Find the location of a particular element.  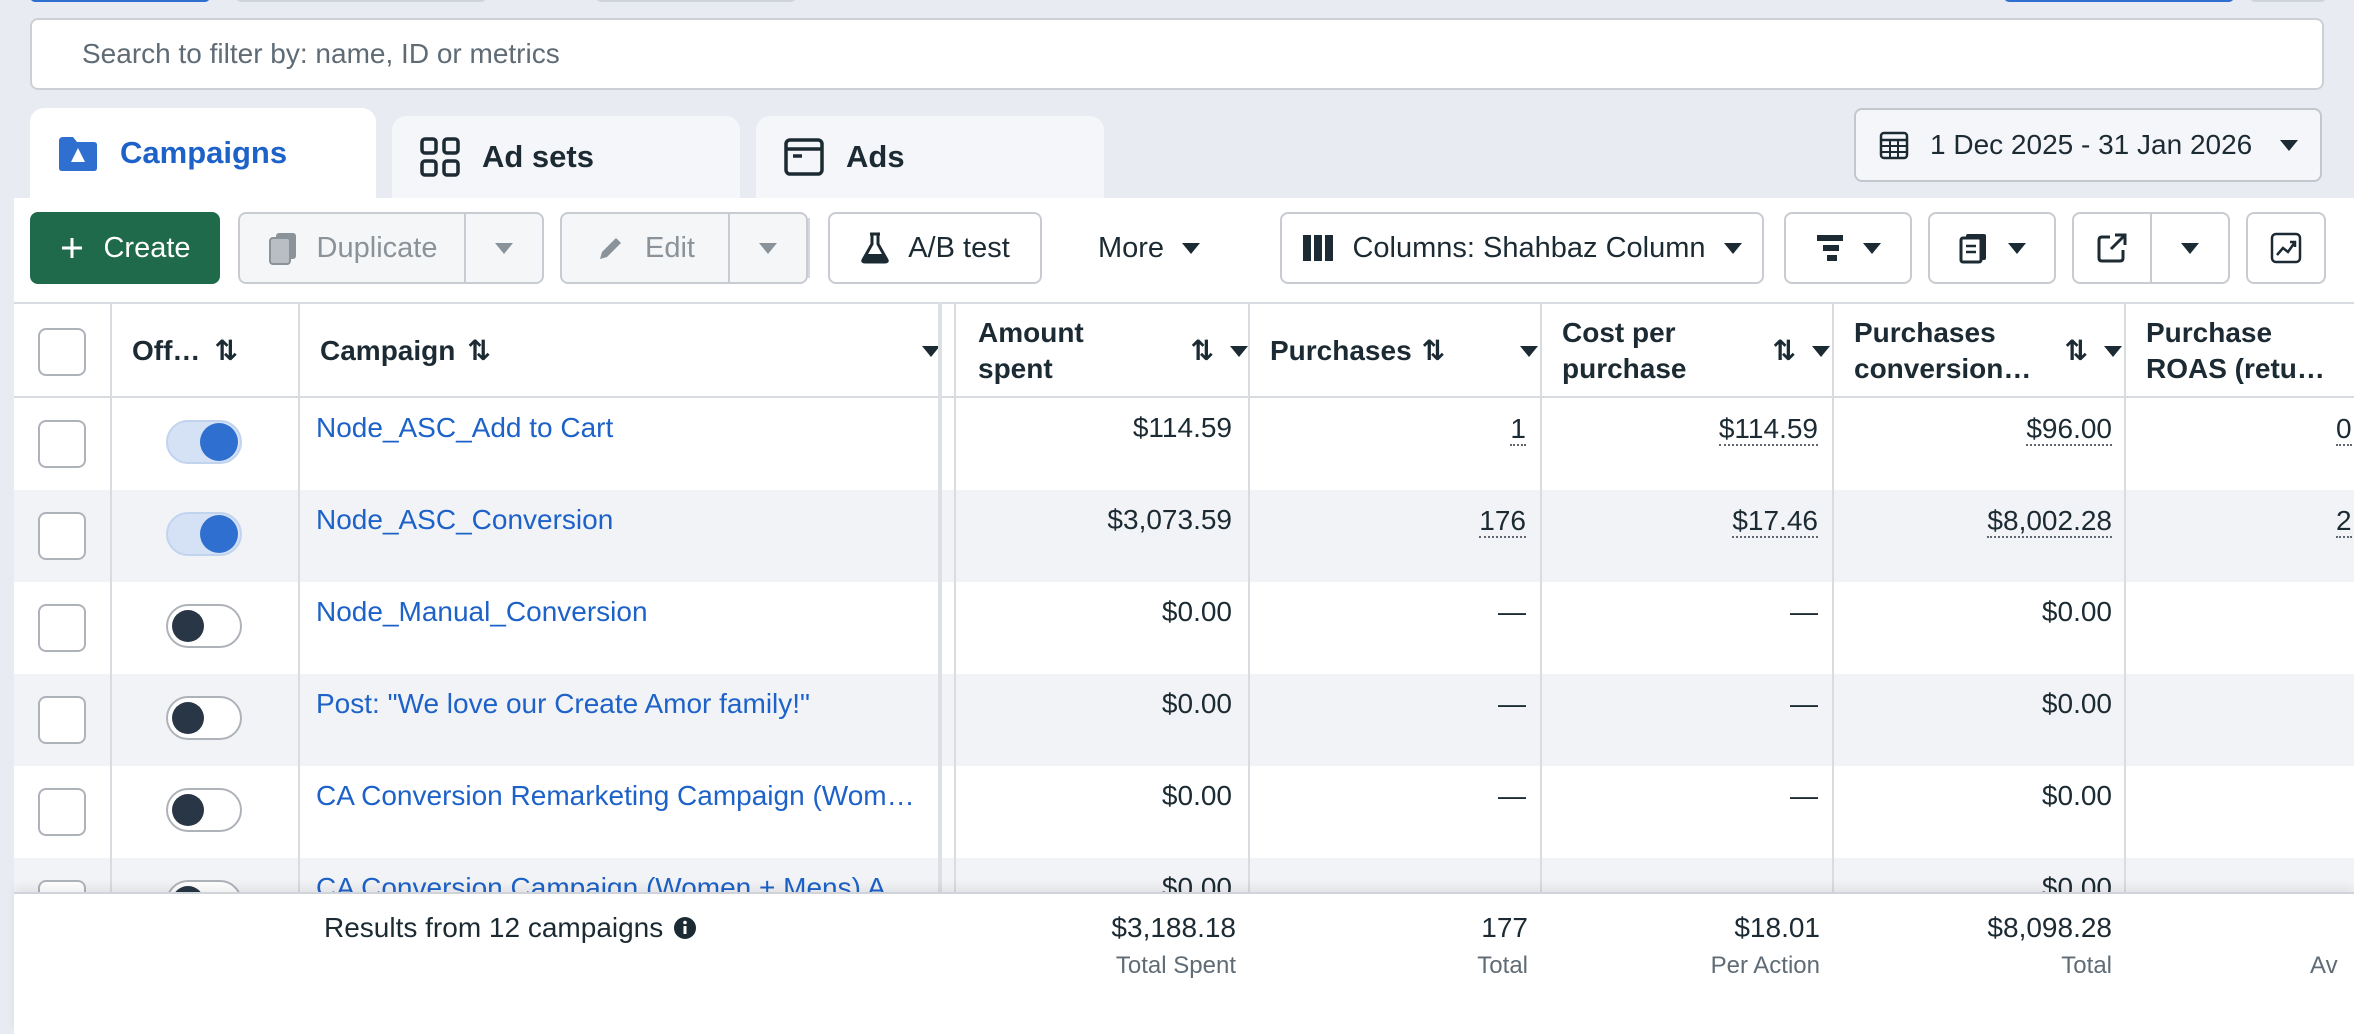

table-row: Node_Manual_Conversion $0.00 — — $0.00 is located at coordinates (1184, 628).